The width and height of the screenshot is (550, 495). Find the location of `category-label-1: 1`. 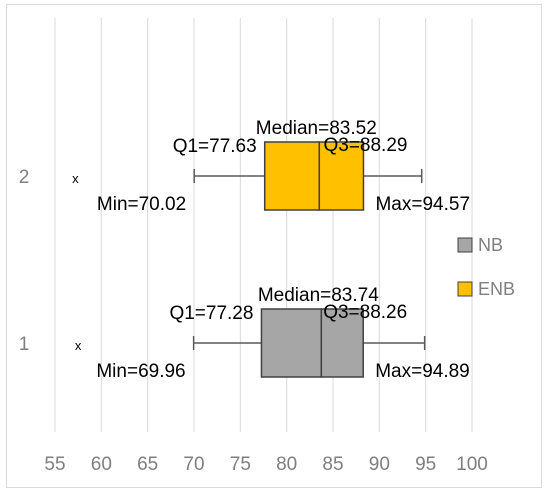

category-label-1: 1 is located at coordinates (24, 344).